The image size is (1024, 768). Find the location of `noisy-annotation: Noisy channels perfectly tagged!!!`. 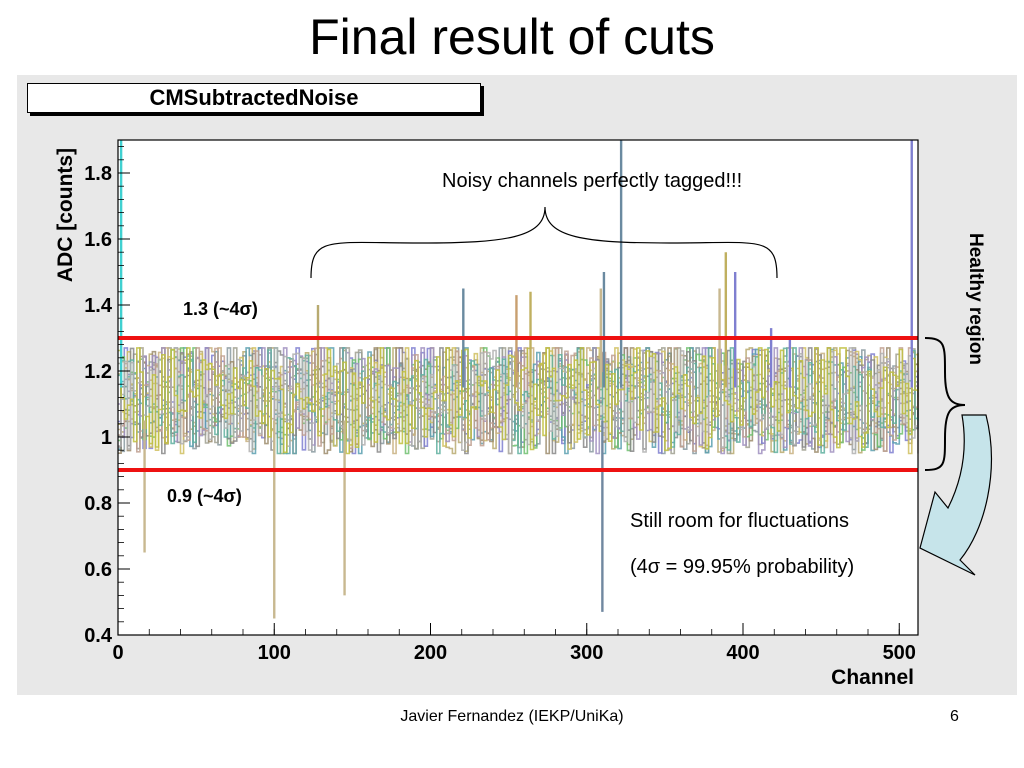

noisy-annotation: Noisy channels perfectly tagged!!! is located at coordinates (592, 181).